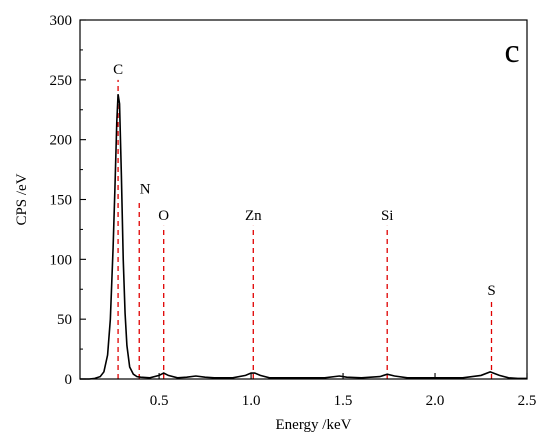  I want to click on x-tick-label: 2.0, so click(435, 401).